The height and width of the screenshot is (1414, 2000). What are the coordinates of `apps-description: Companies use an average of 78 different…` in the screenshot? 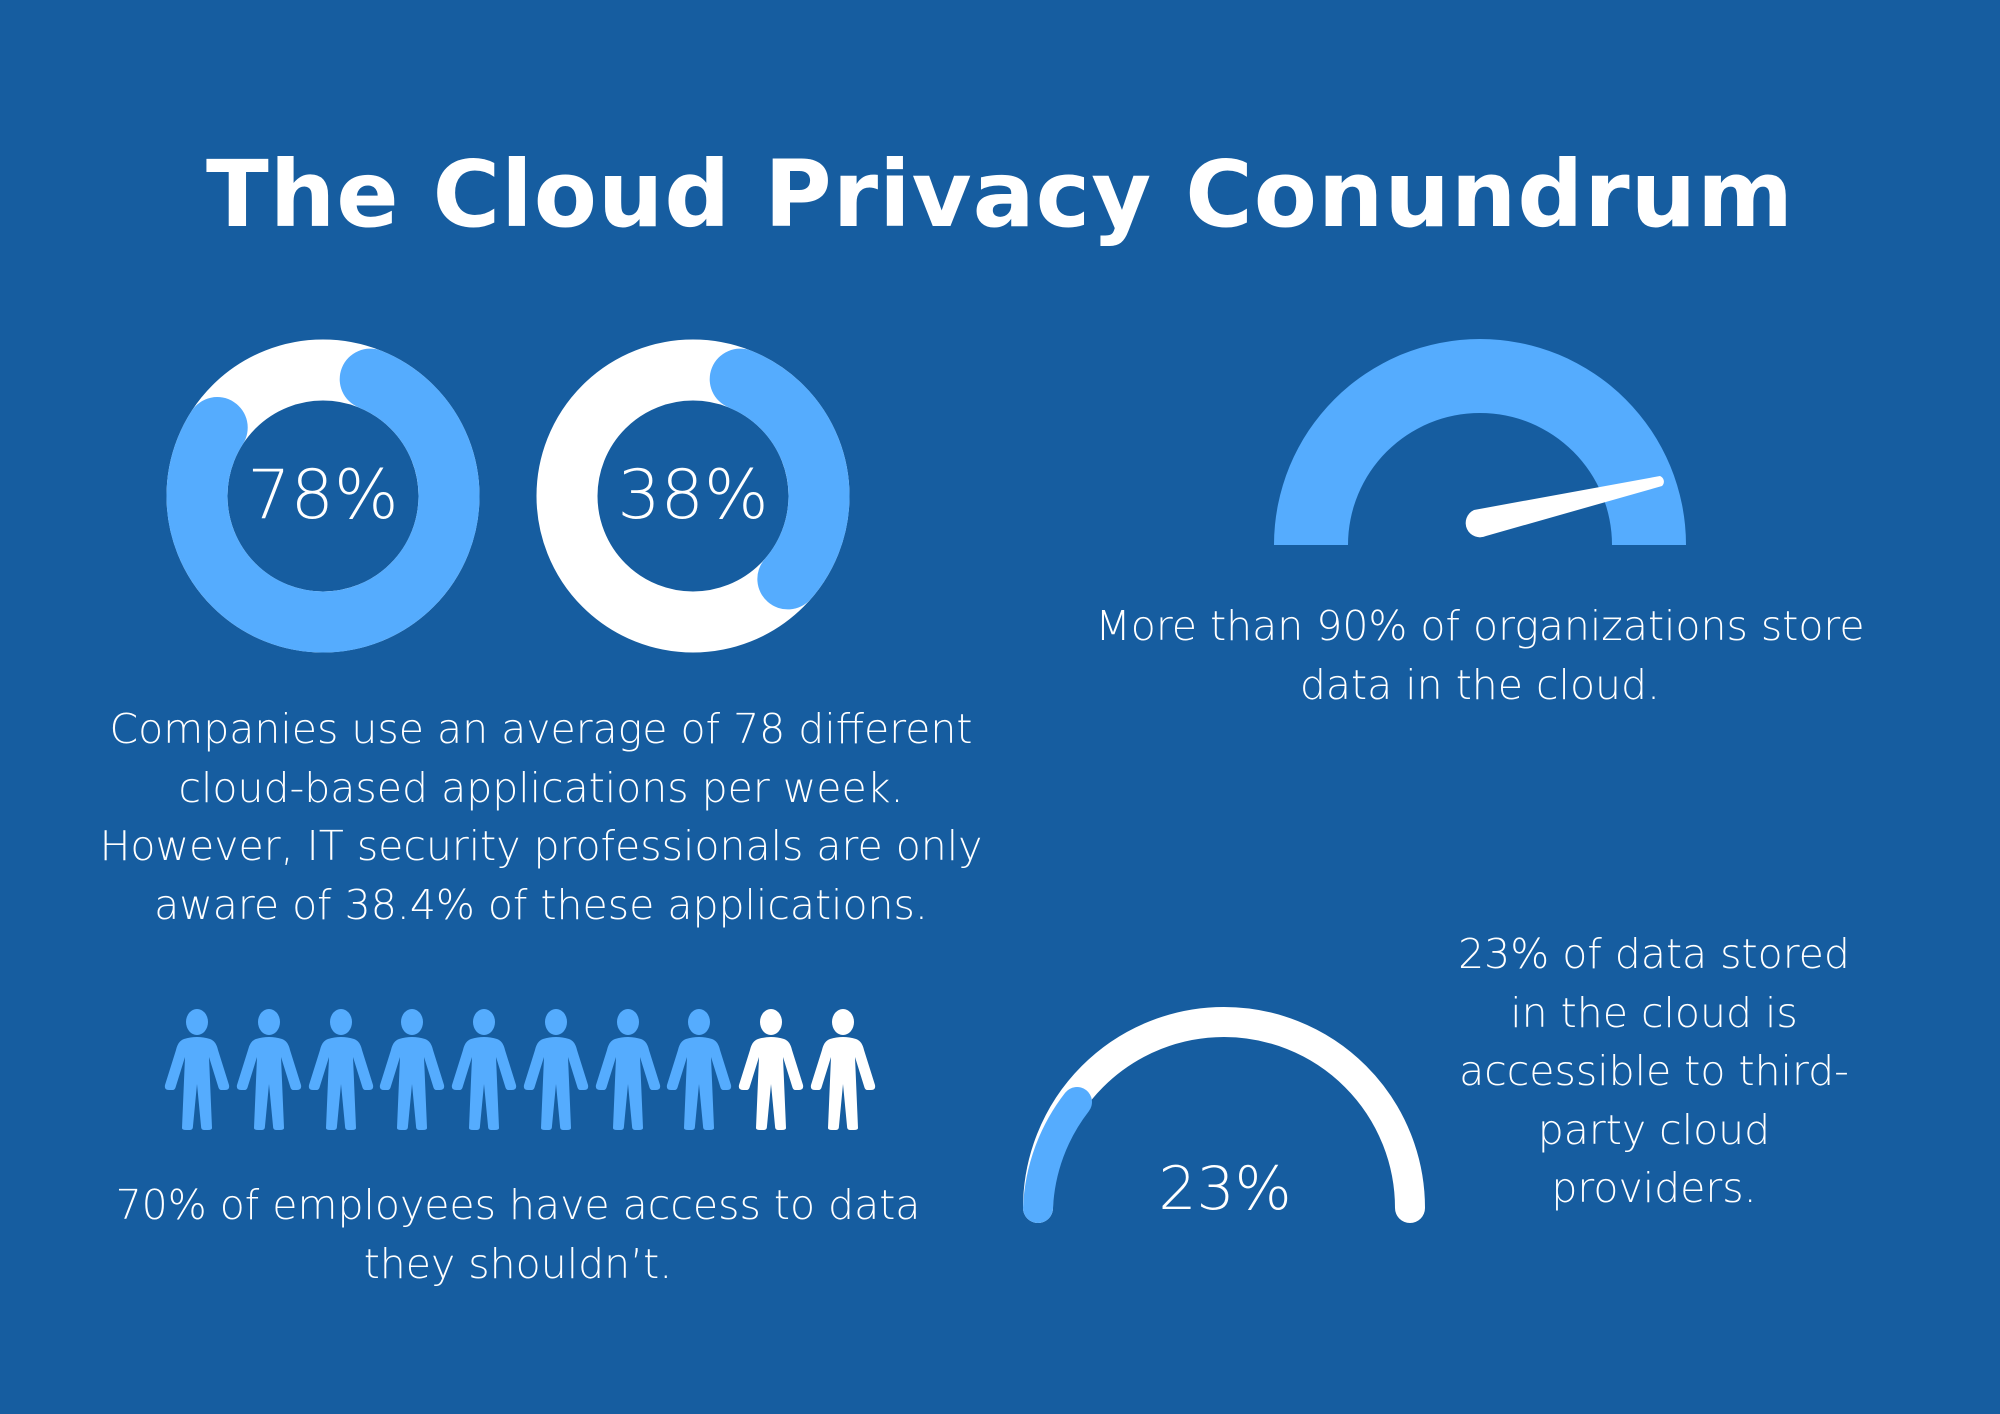 It's located at (541, 817).